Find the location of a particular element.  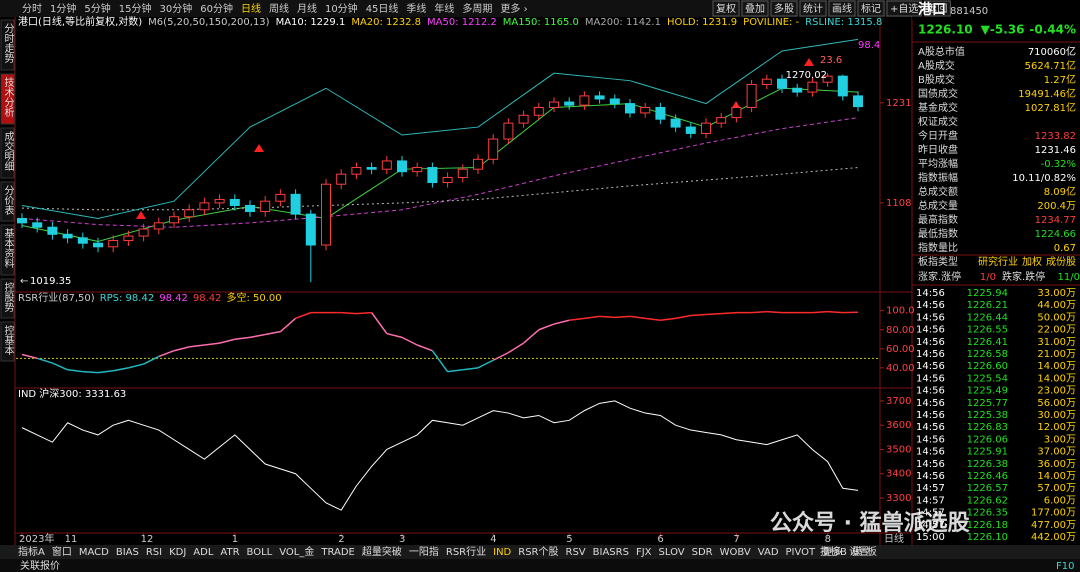

indicator-tab: BIAS is located at coordinates (127, 552).